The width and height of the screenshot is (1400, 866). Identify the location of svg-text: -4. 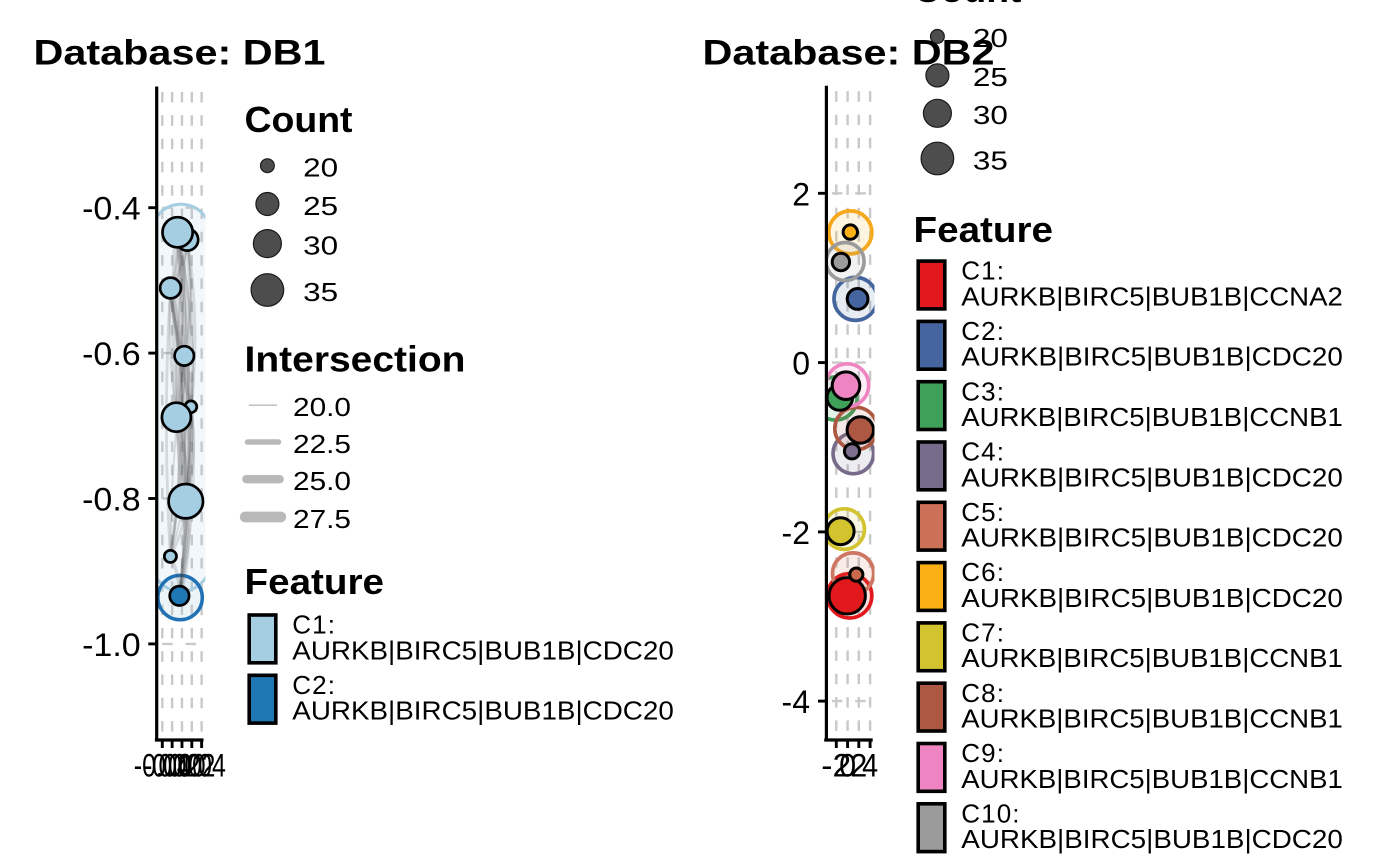
(796, 702).